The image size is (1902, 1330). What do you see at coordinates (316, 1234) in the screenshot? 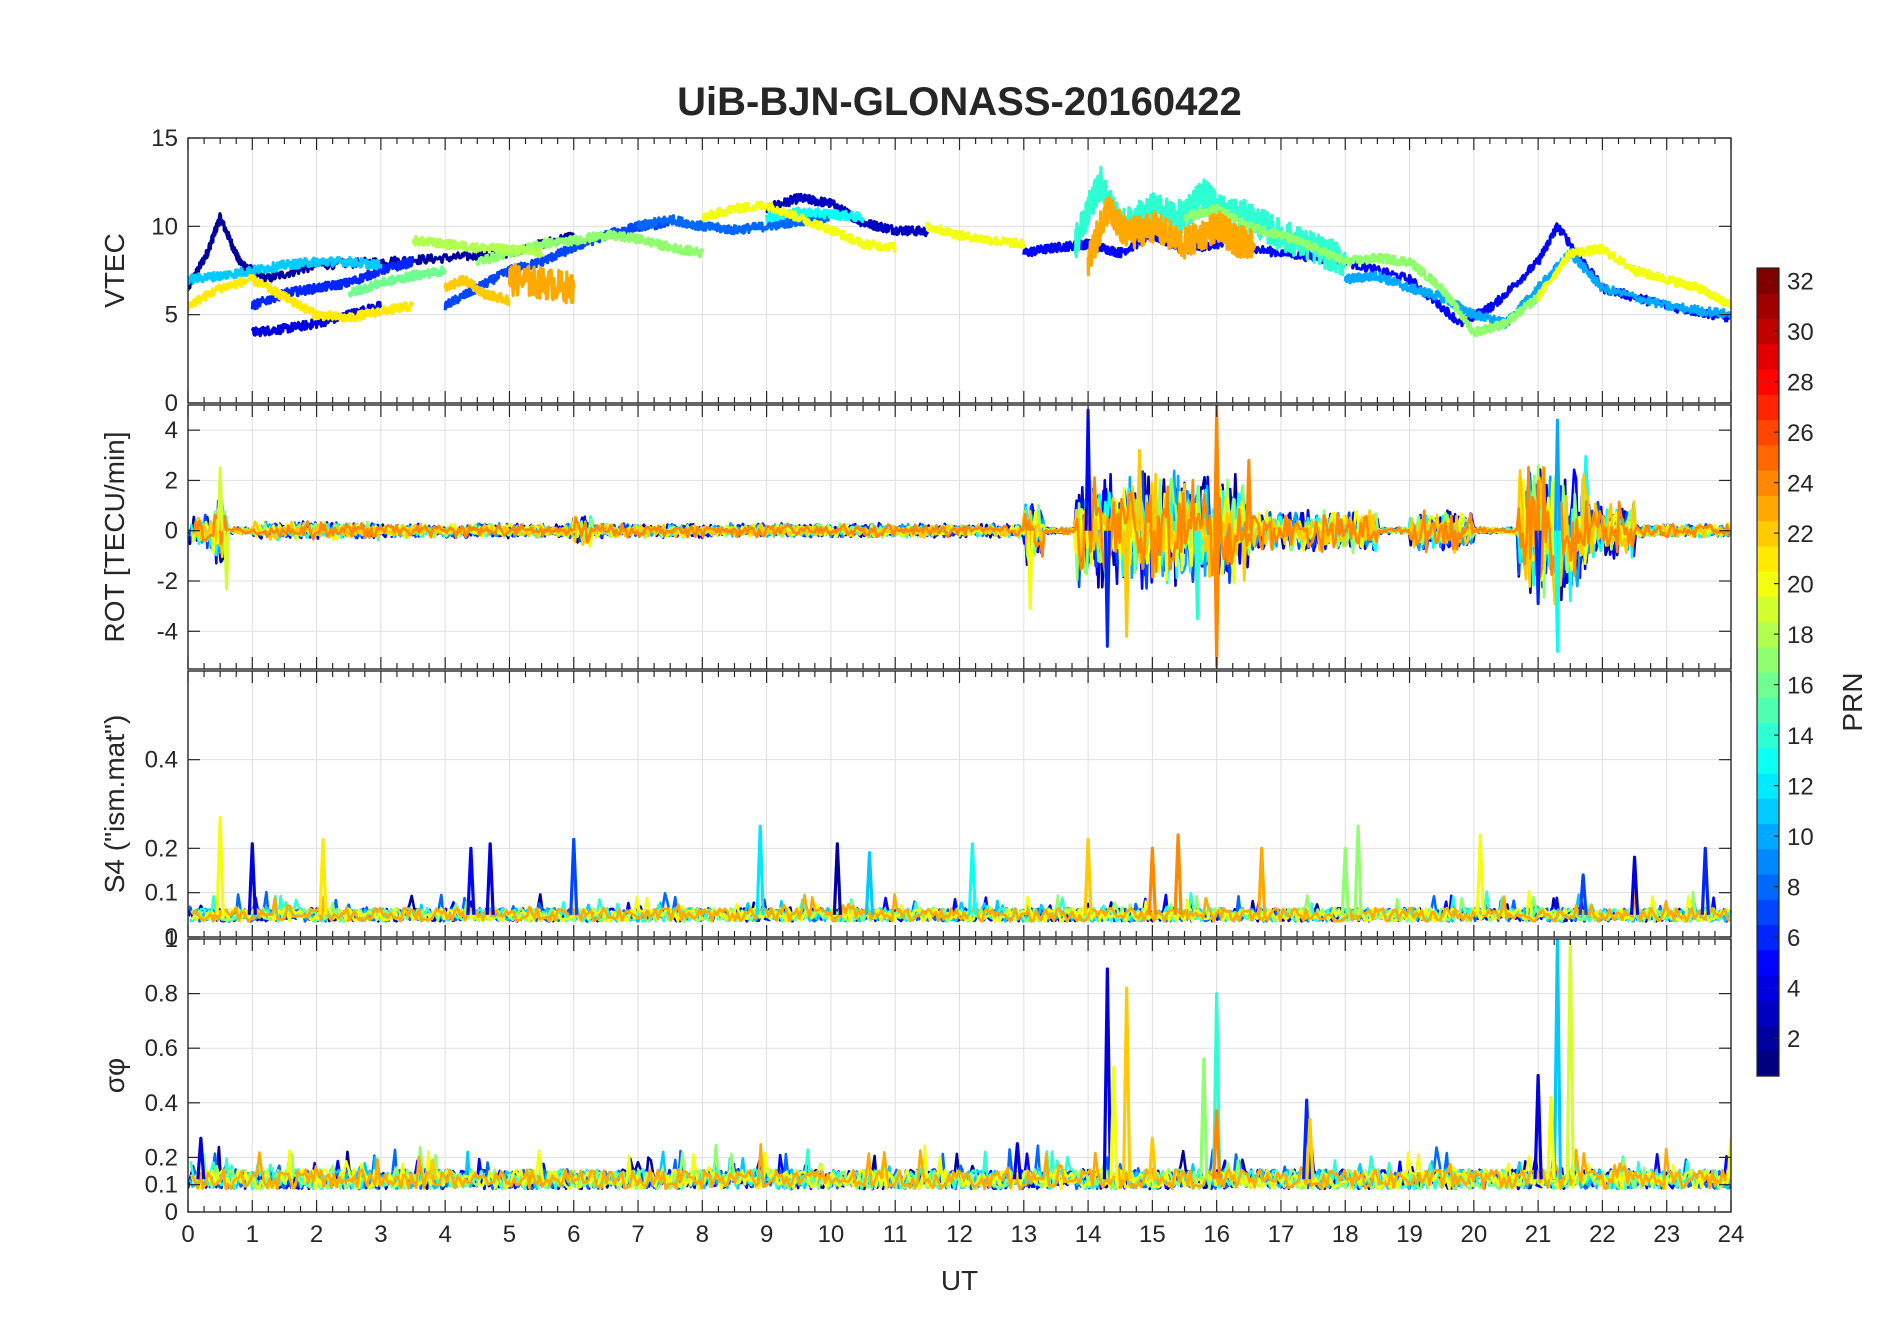
I see `x-tick-label: 2` at bounding box center [316, 1234].